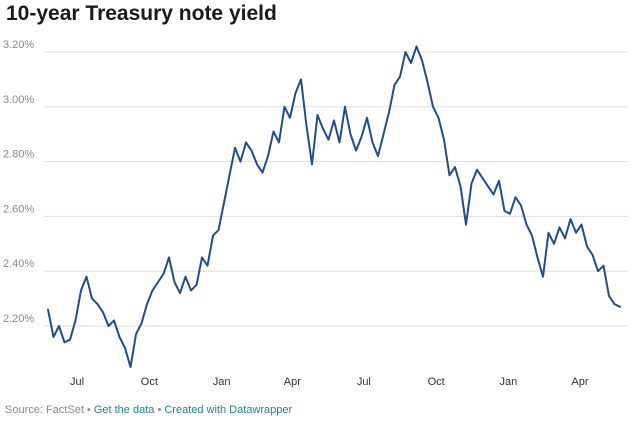  What do you see at coordinates (18, 319) in the screenshot?
I see `y-tick-label: 2.20%` at bounding box center [18, 319].